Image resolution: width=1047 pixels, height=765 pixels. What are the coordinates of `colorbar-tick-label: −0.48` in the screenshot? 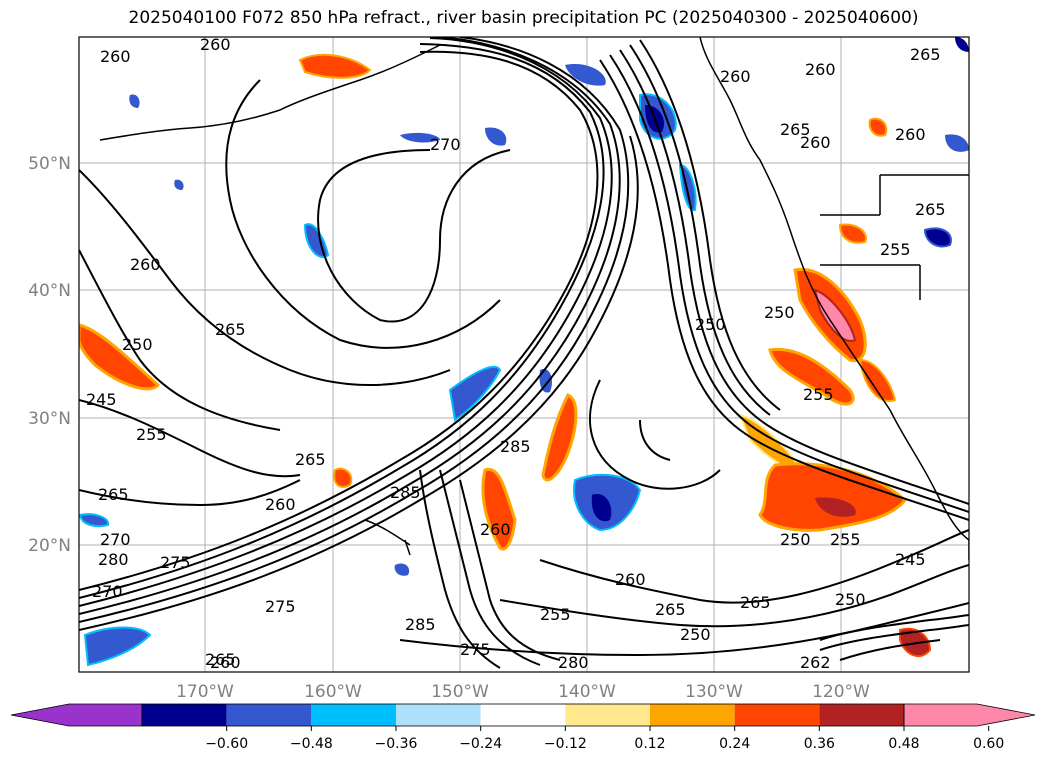 It's located at (311, 744).